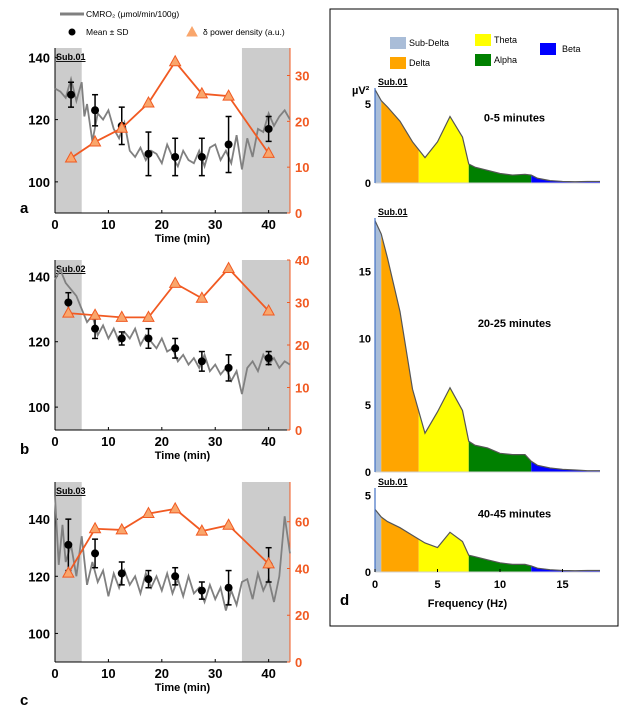 The width and height of the screenshot is (628, 722). What do you see at coordinates (437, 585) in the screenshot?
I see `psd-x-tick-label: 5` at bounding box center [437, 585].